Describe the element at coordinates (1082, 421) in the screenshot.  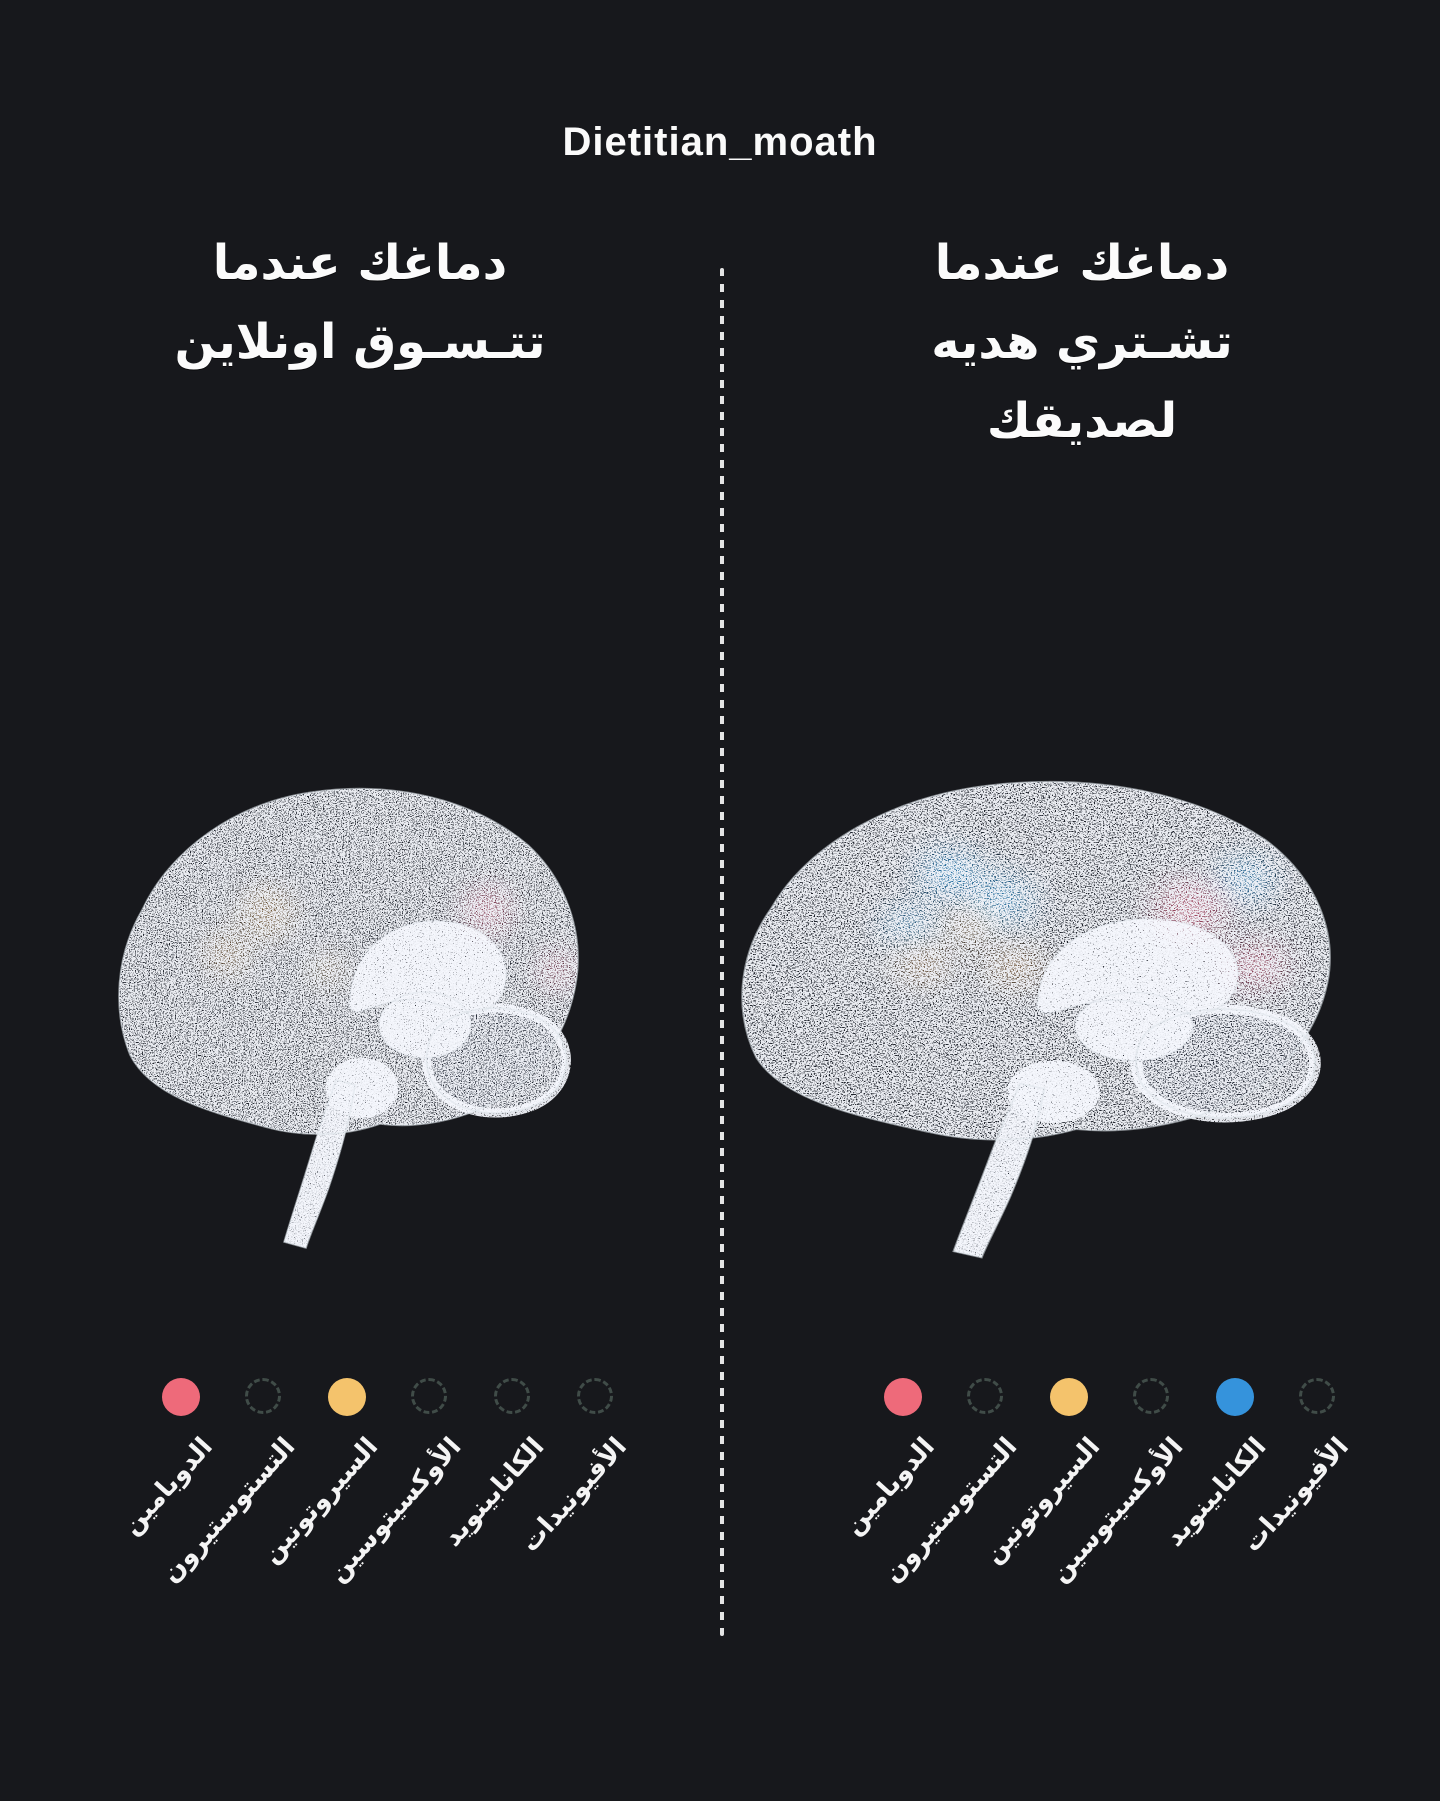
I see `heading-line: لصديقك` at that location.